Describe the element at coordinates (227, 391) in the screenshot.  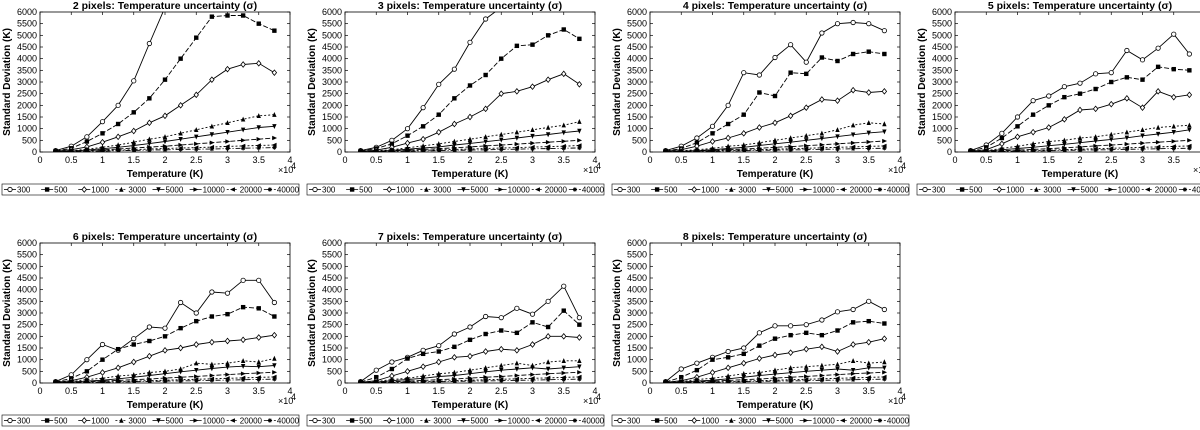
I see `x-tick-label: 3` at that location.